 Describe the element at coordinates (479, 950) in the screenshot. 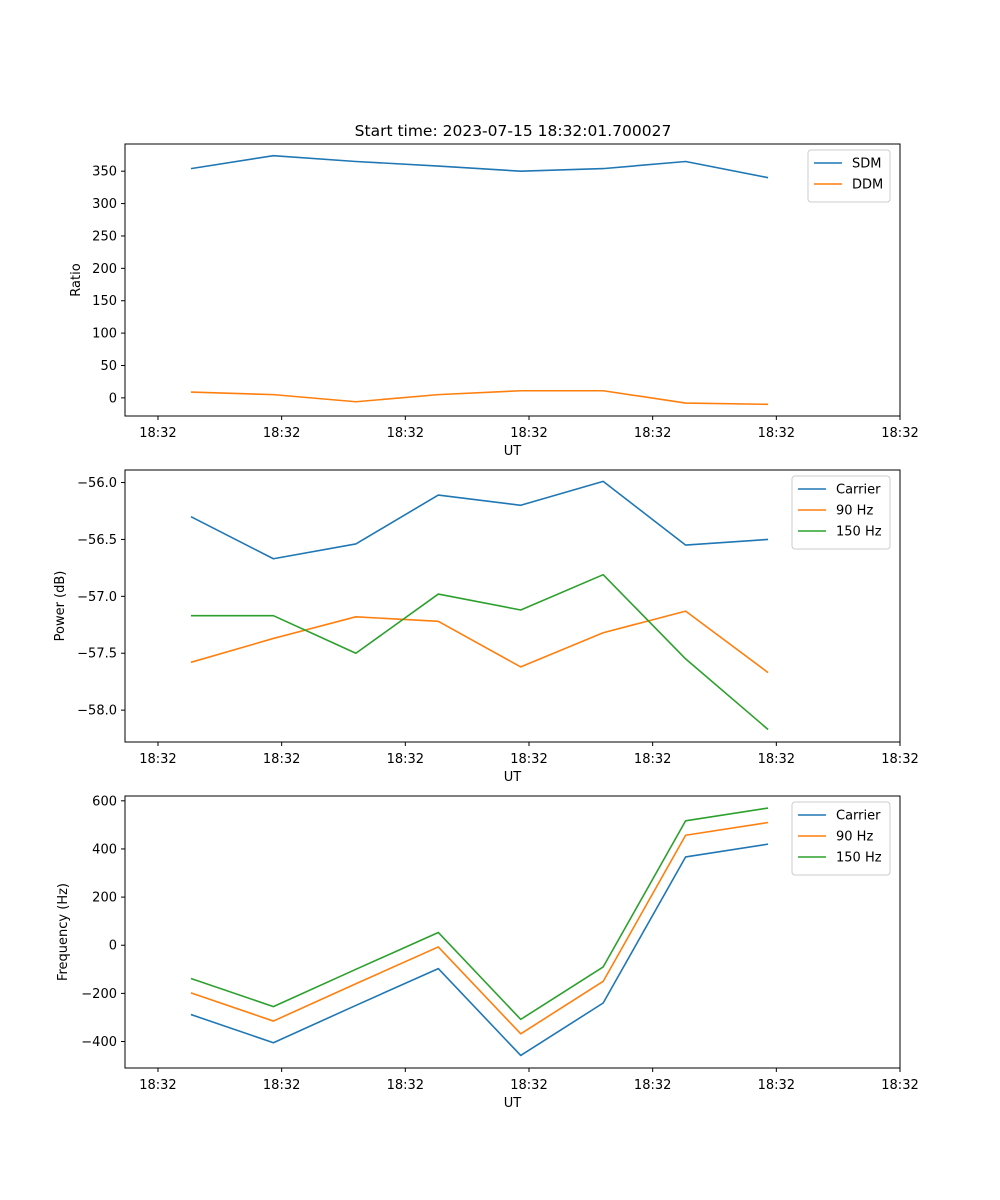

I see `frequency-series-line-carrier` at that location.